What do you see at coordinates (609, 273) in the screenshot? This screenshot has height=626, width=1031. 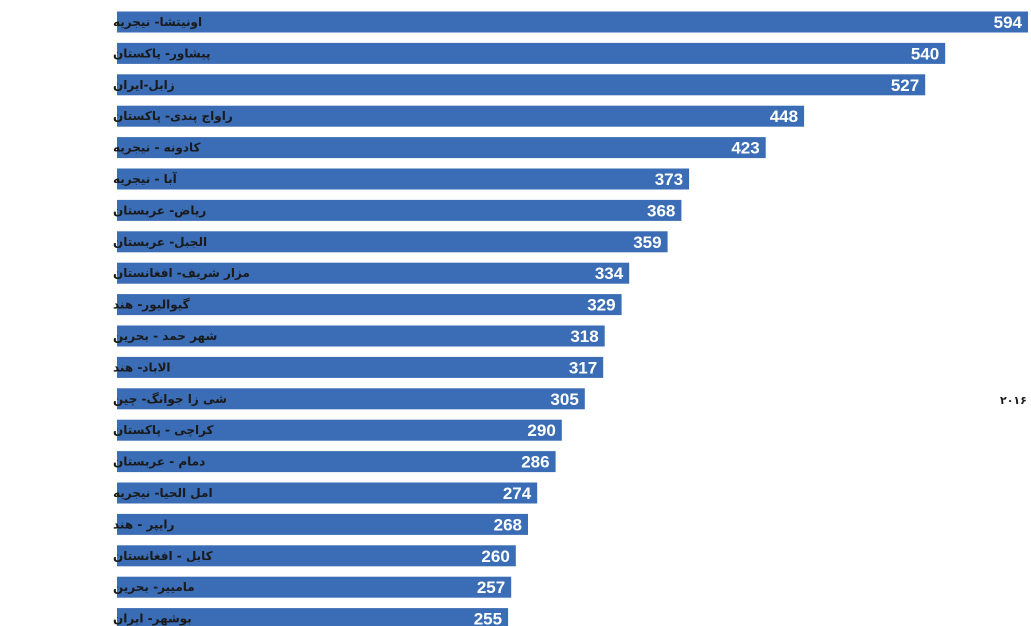 I see `bar-value-label: 334` at bounding box center [609, 273].